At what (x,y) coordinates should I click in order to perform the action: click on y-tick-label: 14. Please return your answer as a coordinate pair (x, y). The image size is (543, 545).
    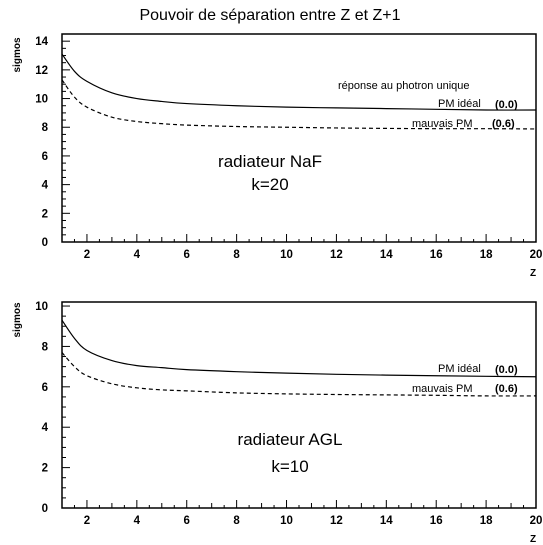
    Looking at the image, I should click on (41, 42).